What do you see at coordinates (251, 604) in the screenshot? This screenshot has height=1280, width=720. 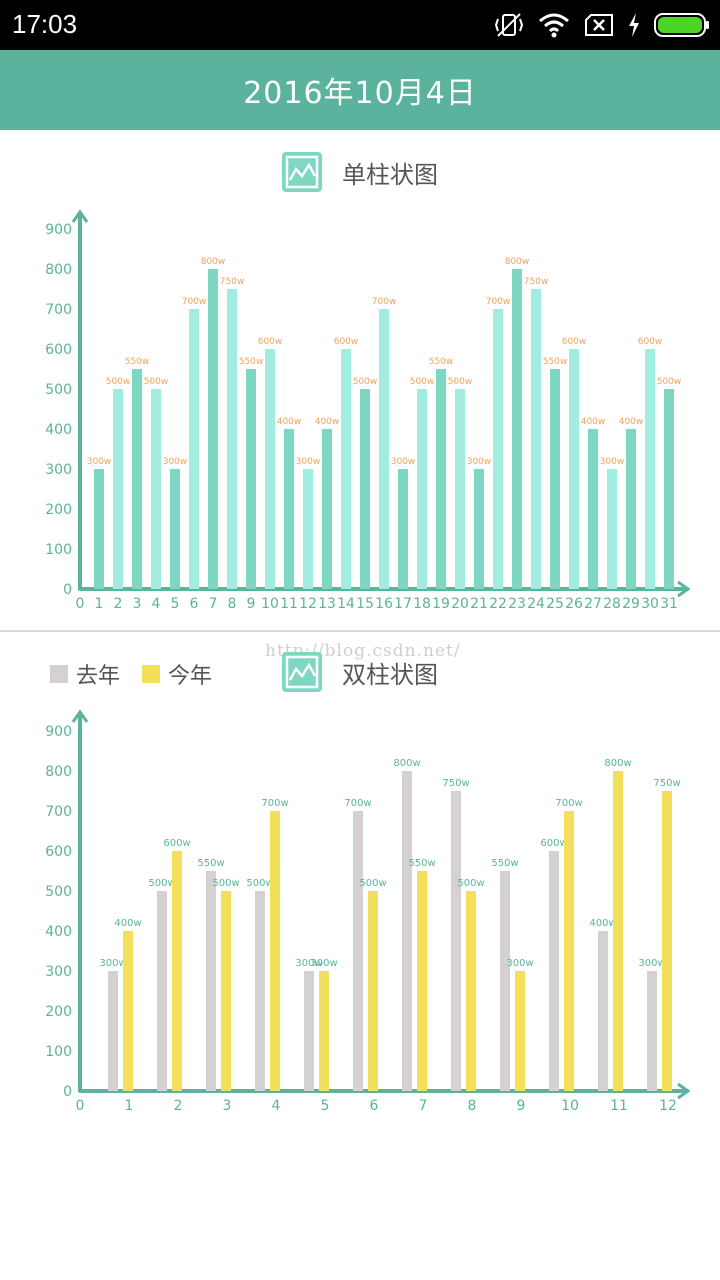 I see `x-tick-label: 9` at bounding box center [251, 604].